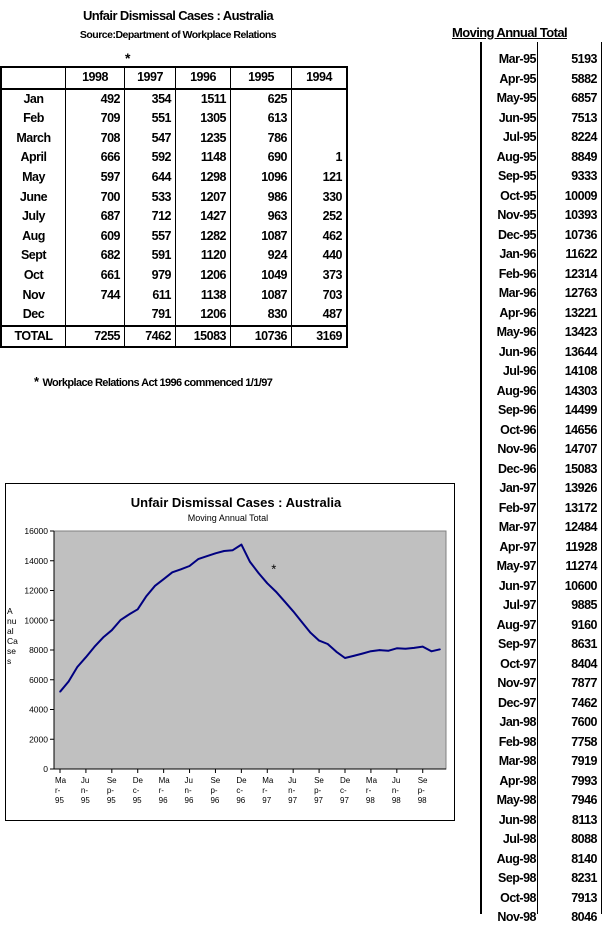 The width and height of the screenshot is (602, 928). I want to click on month-label: Jul-96, so click(519, 371).